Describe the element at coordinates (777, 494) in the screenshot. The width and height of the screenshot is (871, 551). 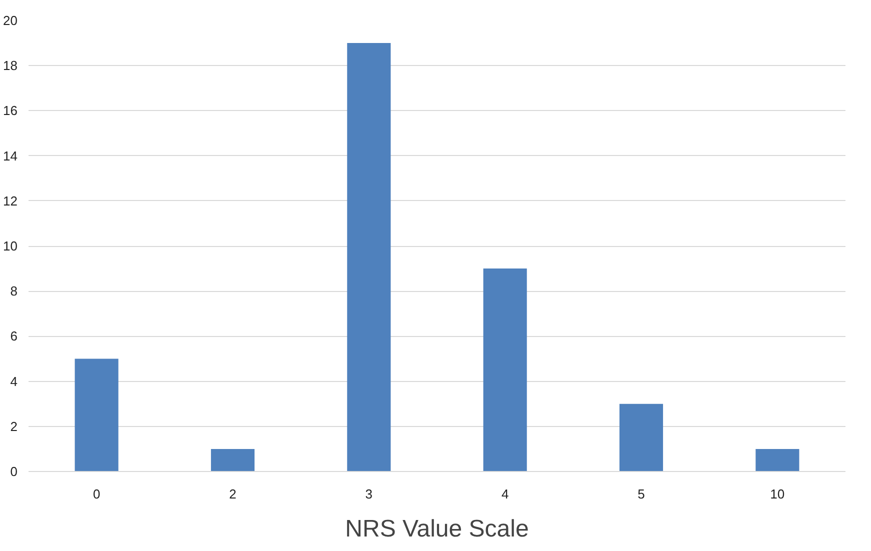
I see `x-tick-label: 10` at that location.